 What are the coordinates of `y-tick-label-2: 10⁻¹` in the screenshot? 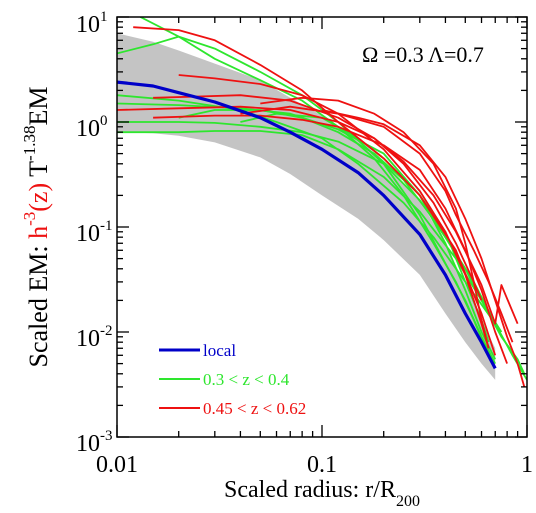 It's located at (94, 232).